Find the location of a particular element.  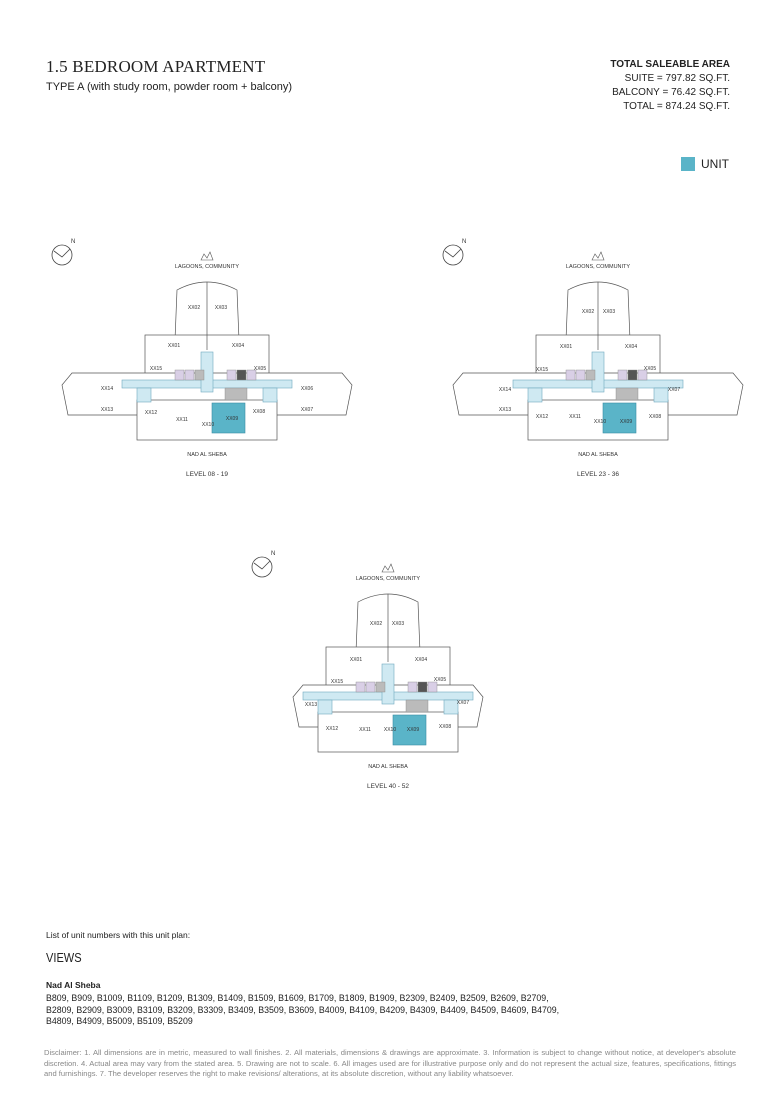

list-heading: VIEWS is located at coordinates (64, 957).